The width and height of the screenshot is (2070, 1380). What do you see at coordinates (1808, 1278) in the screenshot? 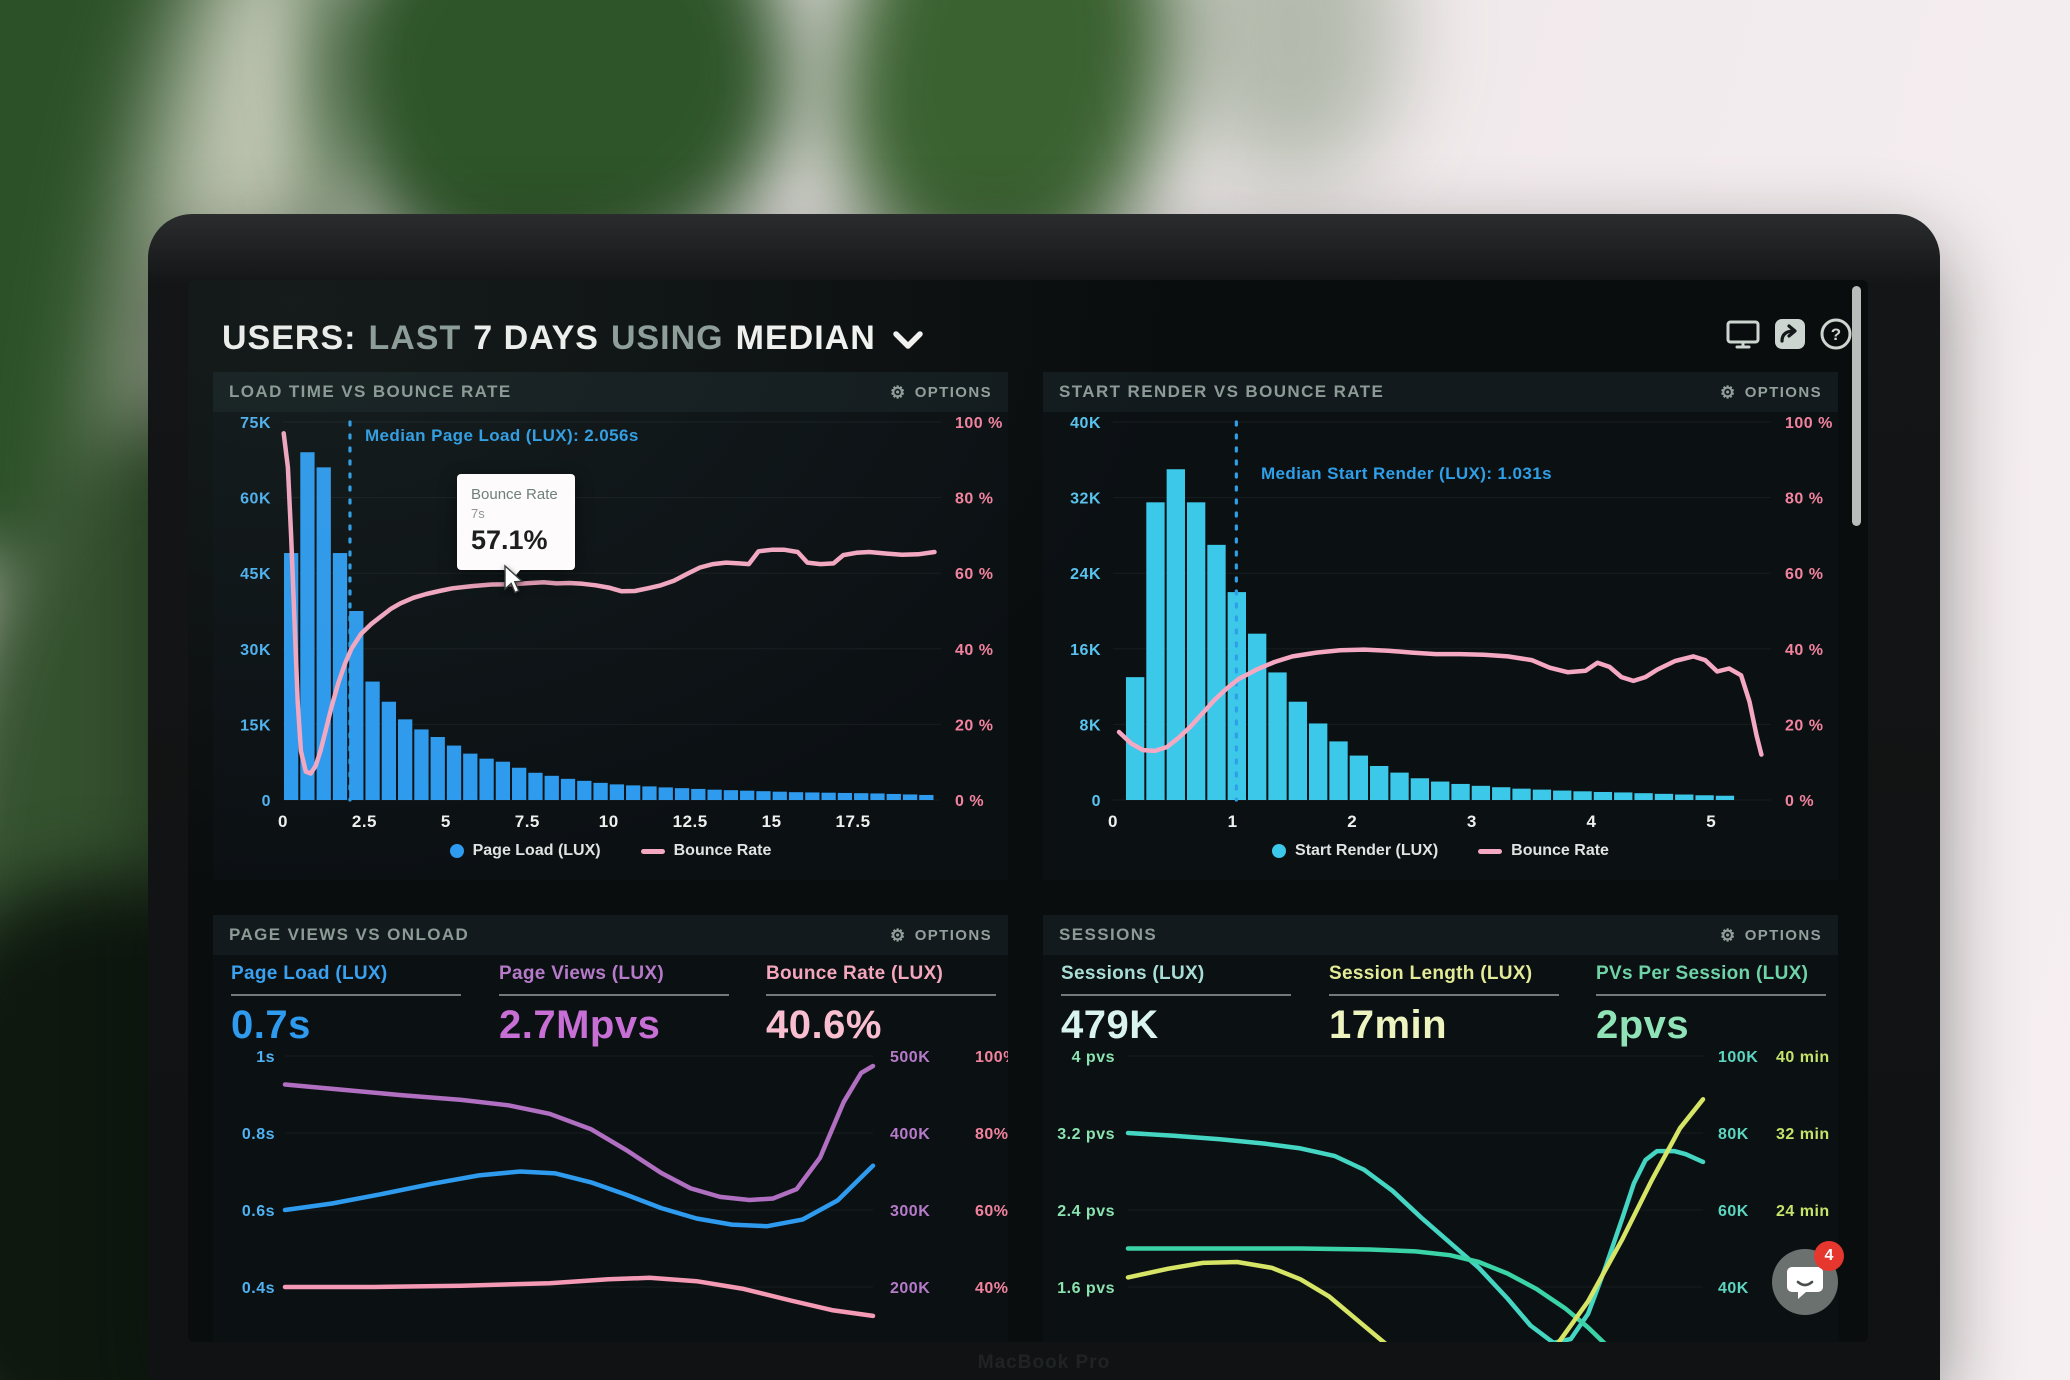
I see `chat-widget-button: 4` at bounding box center [1808, 1278].